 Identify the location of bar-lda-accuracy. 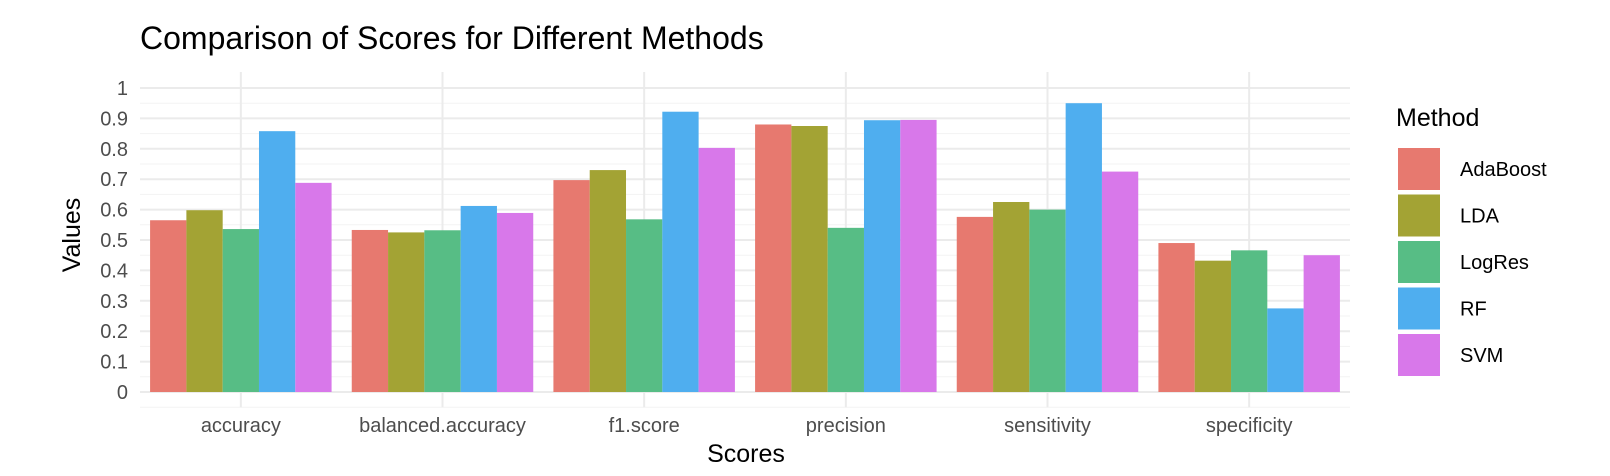
(204, 301).